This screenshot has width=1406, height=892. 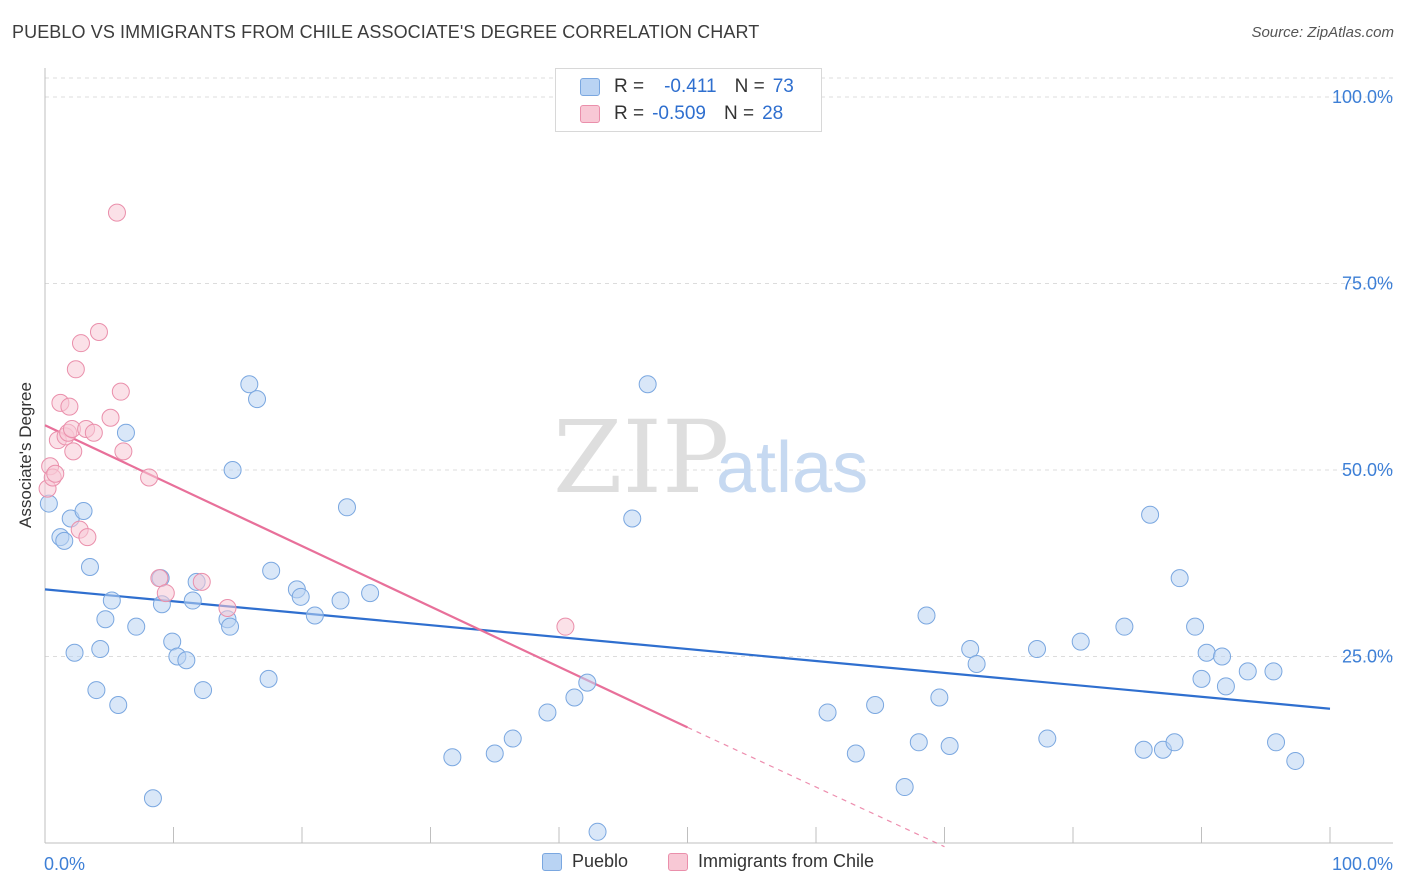 What do you see at coordinates (739, 113) in the screenshot?
I see `chile-n-label: N =` at bounding box center [739, 113].